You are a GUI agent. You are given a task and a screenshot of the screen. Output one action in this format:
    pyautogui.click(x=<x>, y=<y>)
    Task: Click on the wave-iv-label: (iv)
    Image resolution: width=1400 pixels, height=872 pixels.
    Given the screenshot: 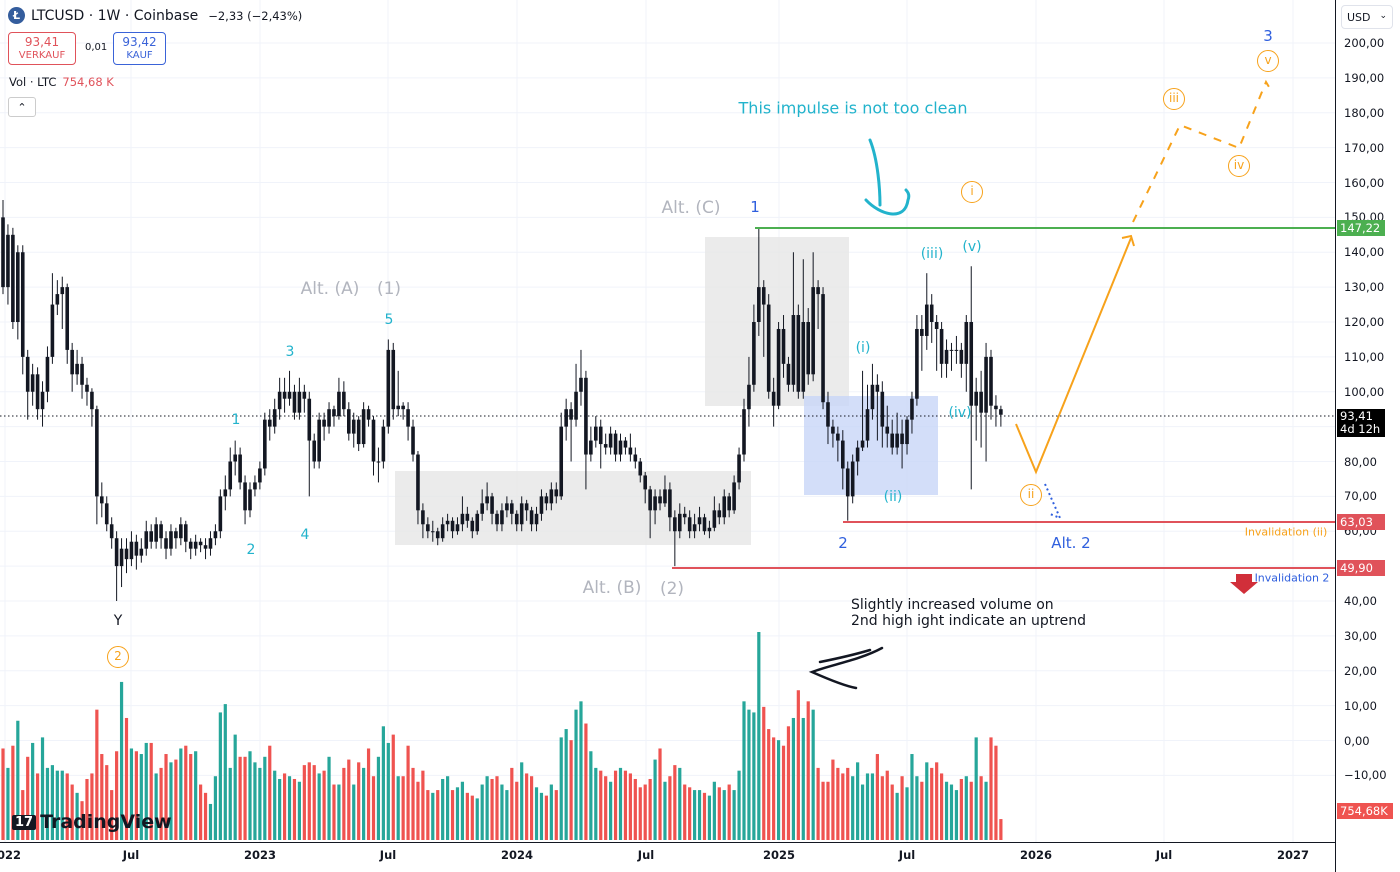 What is the action you would take?
    pyautogui.click(x=960, y=413)
    